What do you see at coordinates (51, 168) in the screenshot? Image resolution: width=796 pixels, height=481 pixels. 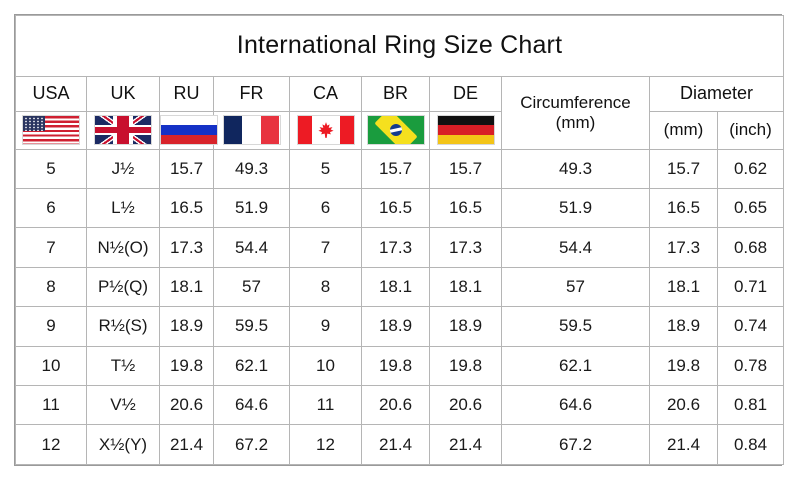 I see `cell-usa: 5` at bounding box center [51, 168].